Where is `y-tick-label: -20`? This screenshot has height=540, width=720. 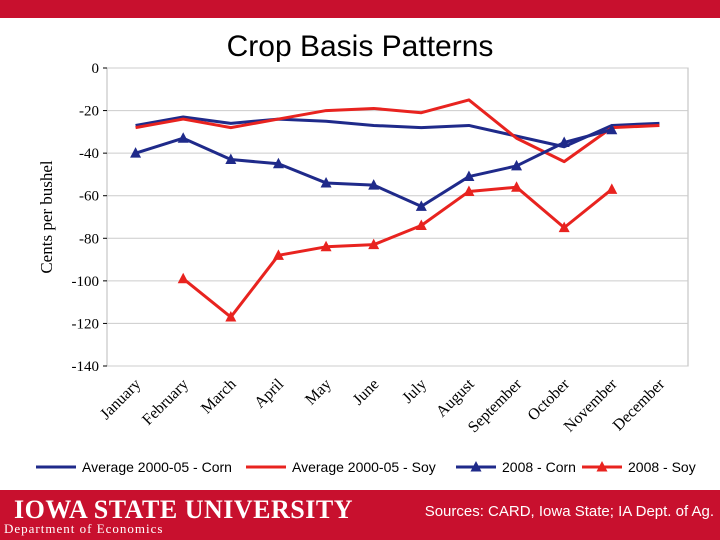 y-tick-label: -20 is located at coordinates (89, 112).